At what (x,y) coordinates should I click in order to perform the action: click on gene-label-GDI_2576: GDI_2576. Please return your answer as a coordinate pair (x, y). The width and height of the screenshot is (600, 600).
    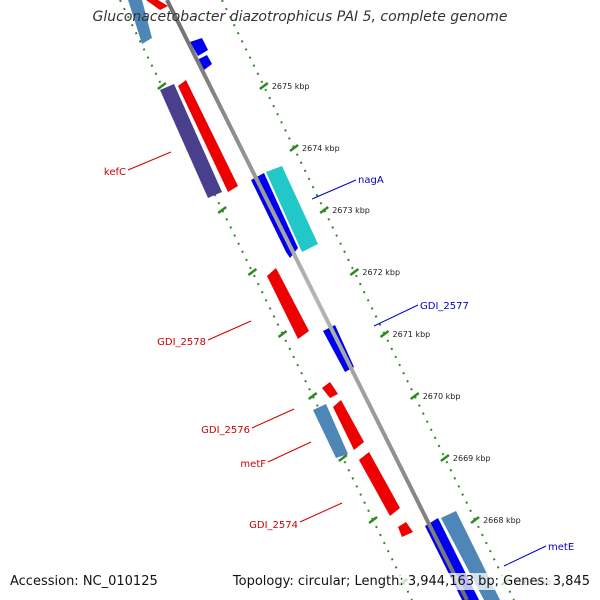
    Looking at the image, I should click on (225, 430).